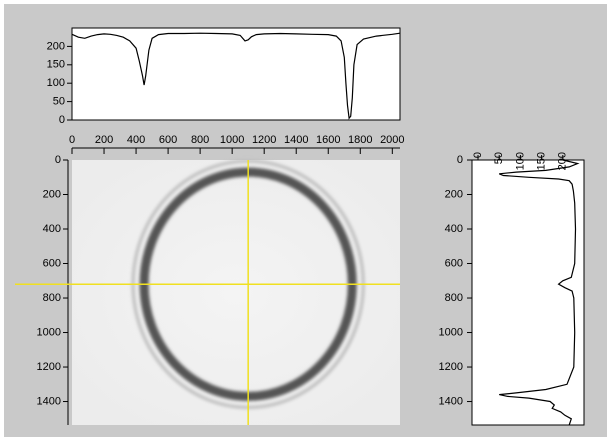 Image resolution: width=611 pixels, height=441 pixels. Describe the element at coordinates (328, 140) in the screenshot. I see `x-tick-label: 1600` at that location.